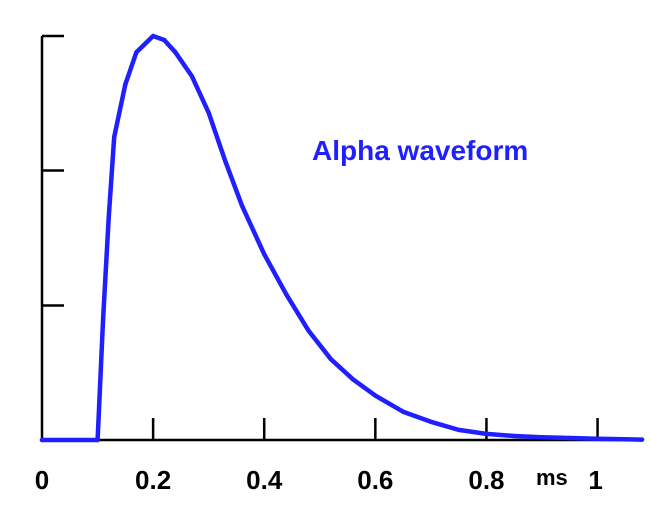 The height and width of the screenshot is (510, 651). Describe the element at coordinates (552, 477) in the screenshot. I see `x-axis-unit-label: ms` at that location.